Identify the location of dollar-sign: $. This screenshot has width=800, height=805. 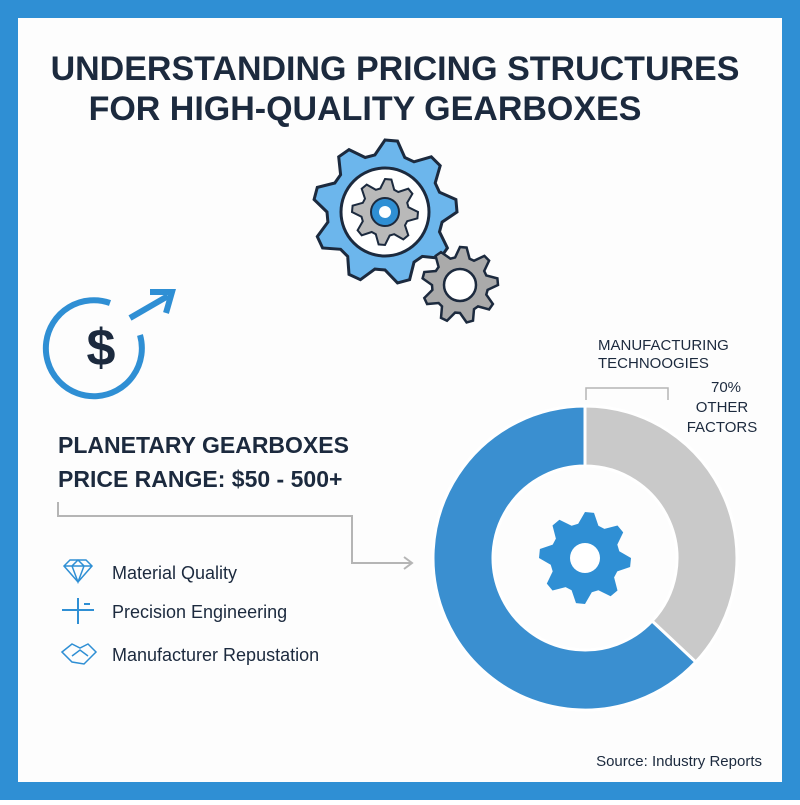
(101, 348).